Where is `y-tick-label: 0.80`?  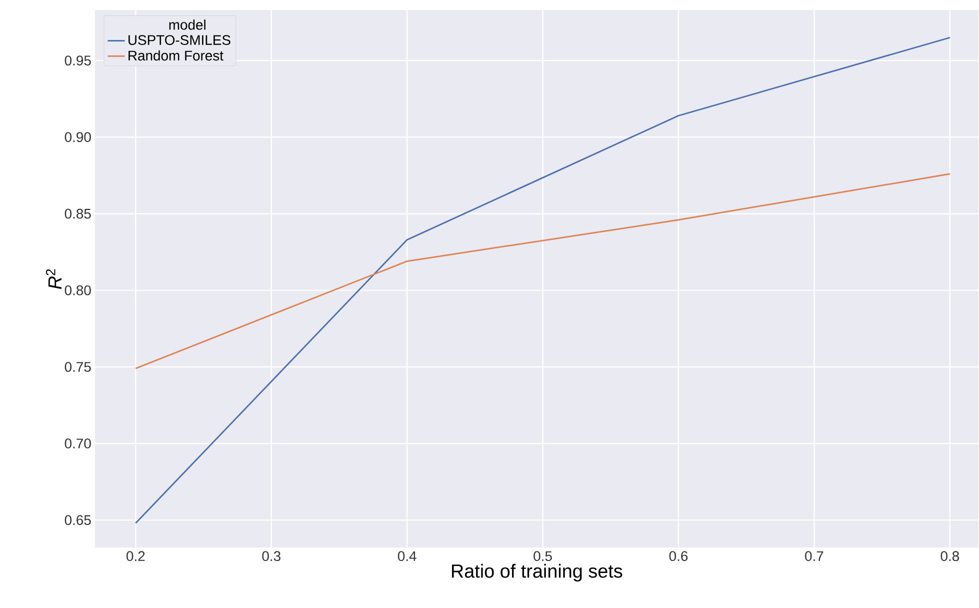
y-tick-label: 0.80 is located at coordinates (77, 291).